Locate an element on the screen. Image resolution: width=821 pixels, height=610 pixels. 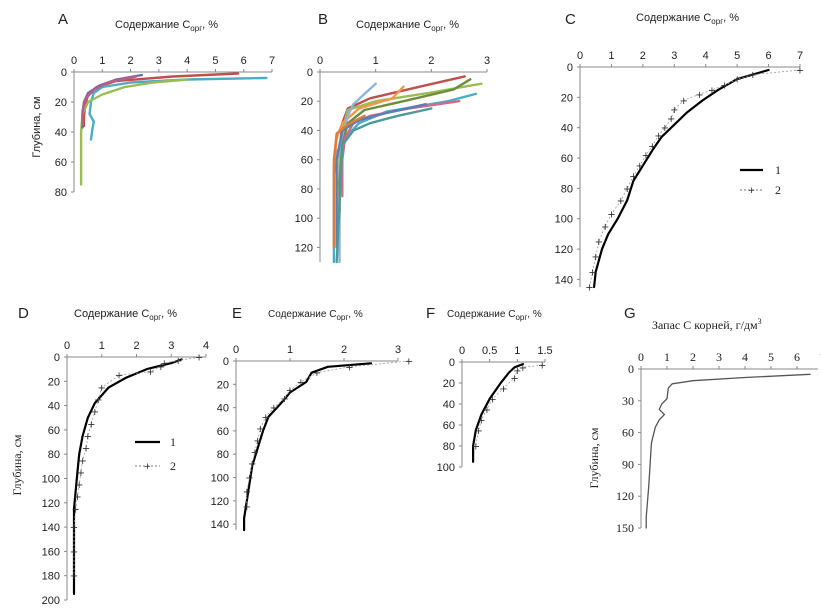
panel-label-a: A is located at coordinates (63, 19).